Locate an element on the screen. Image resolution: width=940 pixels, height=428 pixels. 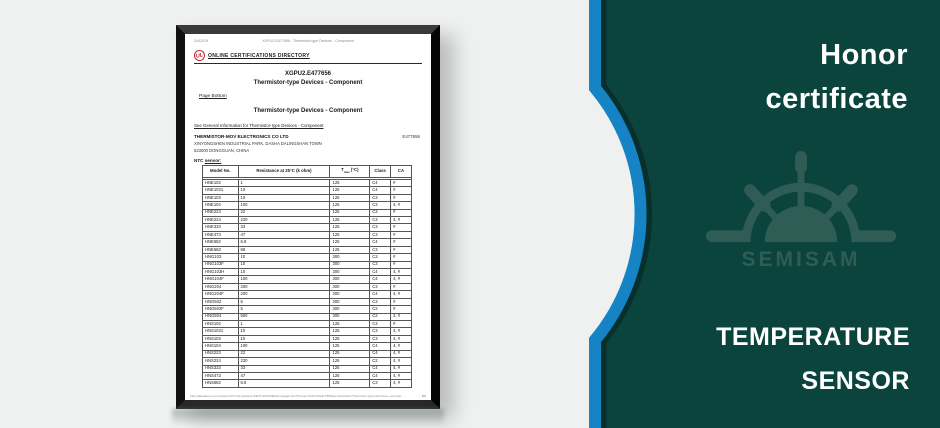
table-row: HNE683 68 125 C3 # is located at coordinates (307, 250).